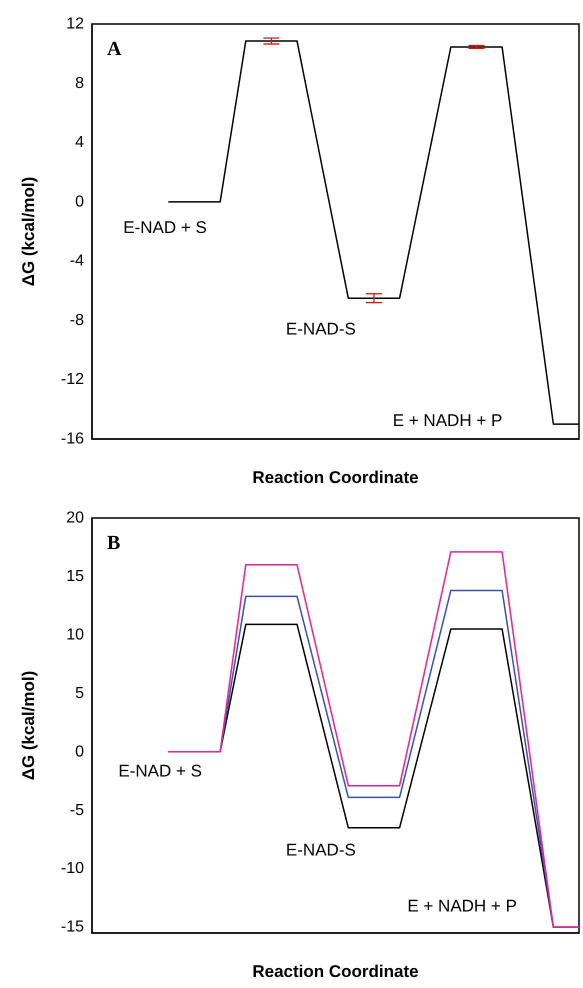 Image resolution: width=583 pixels, height=988 pixels. I want to click on y-tick-label: 10, so click(75, 635).